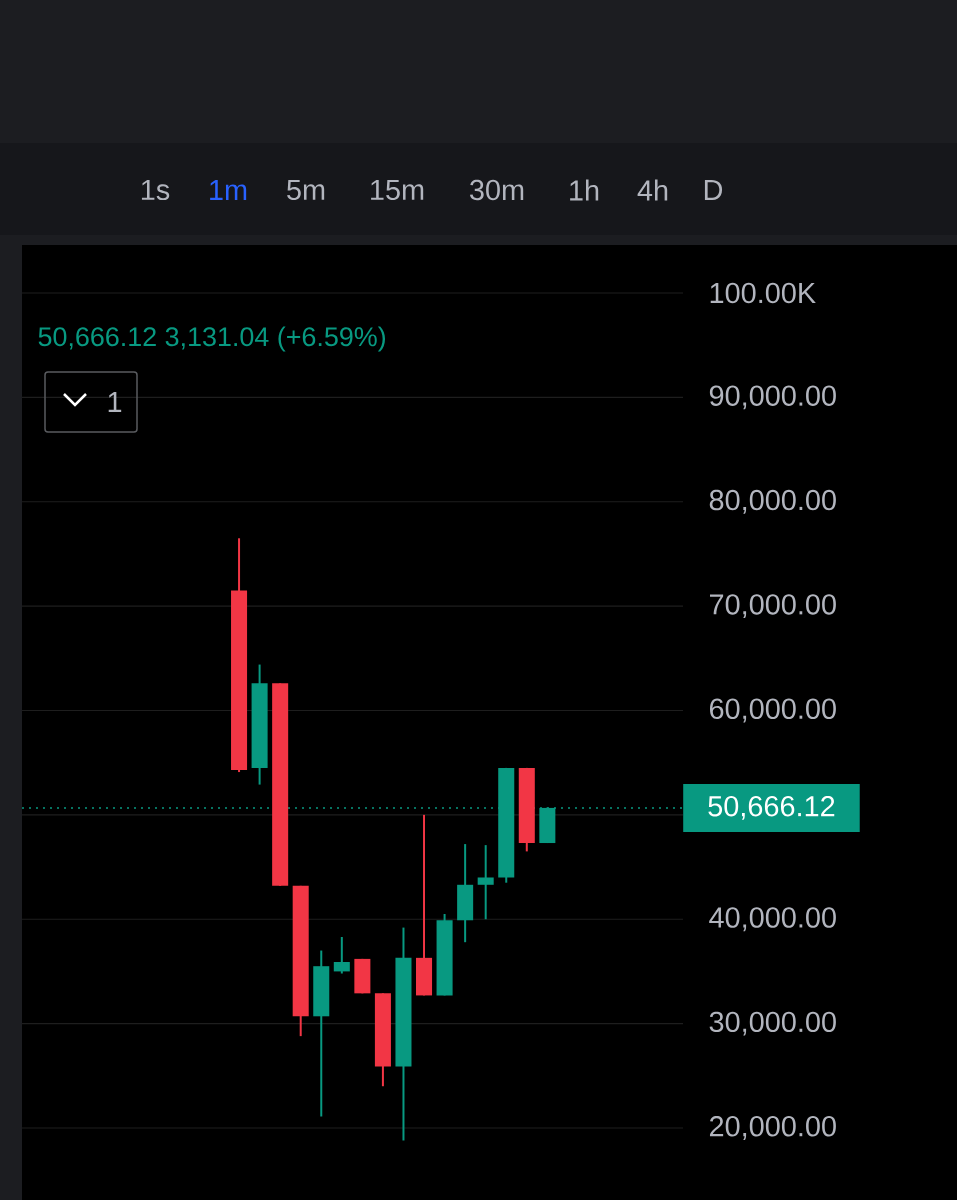  What do you see at coordinates (115, 402) in the screenshot?
I see `text: 1` at bounding box center [115, 402].